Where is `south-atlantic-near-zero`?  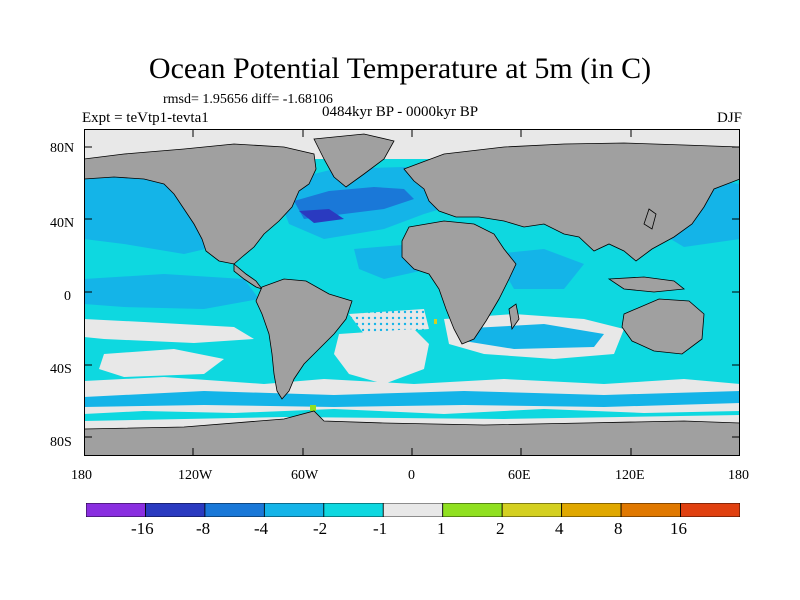
south-atlantic-near-zero is located at coordinates (381, 356).